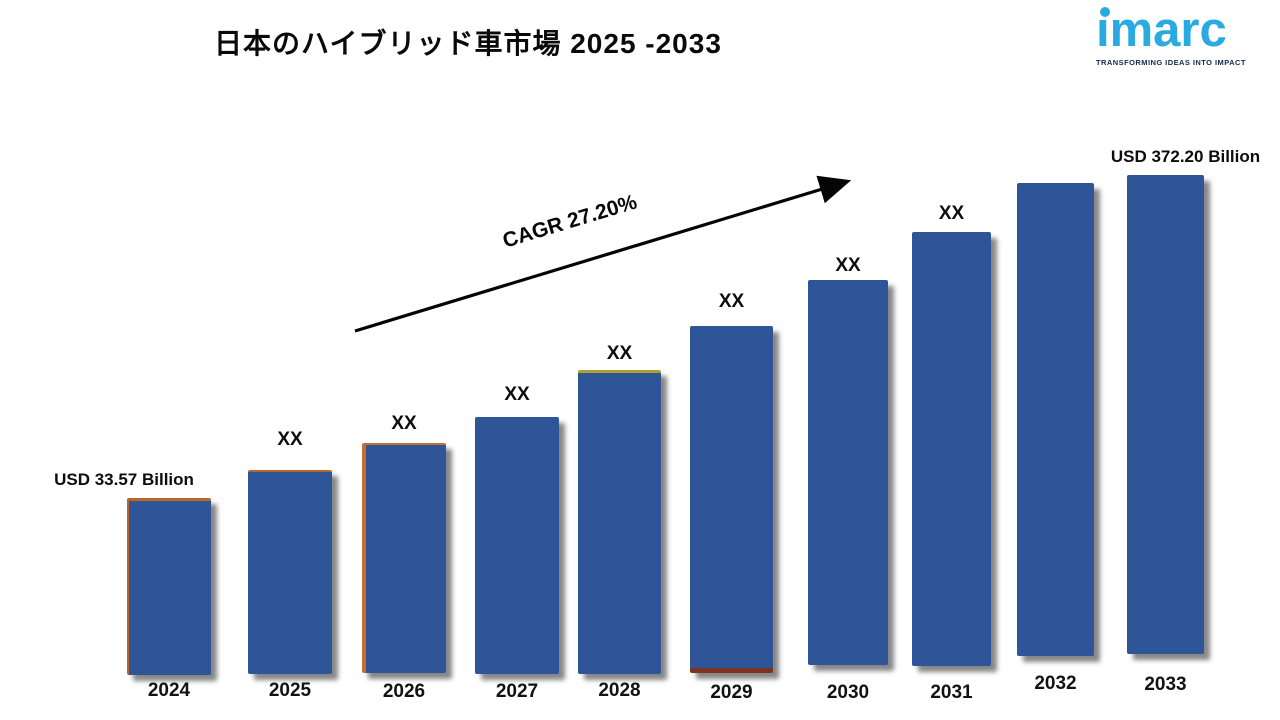 The image size is (1280, 720). What do you see at coordinates (1161, 30) in the screenshot?
I see `logo-wordmark-text: ımarc` at bounding box center [1161, 30].